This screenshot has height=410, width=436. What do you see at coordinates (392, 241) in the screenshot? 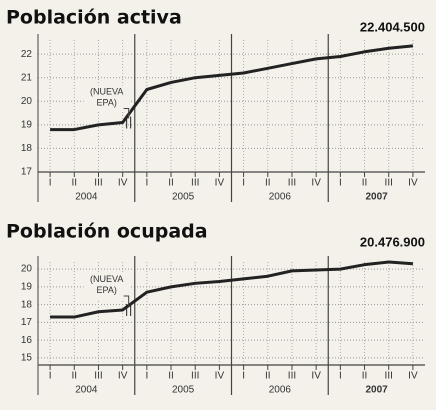
I see `annotation: 20.476.900` at bounding box center [392, 241].